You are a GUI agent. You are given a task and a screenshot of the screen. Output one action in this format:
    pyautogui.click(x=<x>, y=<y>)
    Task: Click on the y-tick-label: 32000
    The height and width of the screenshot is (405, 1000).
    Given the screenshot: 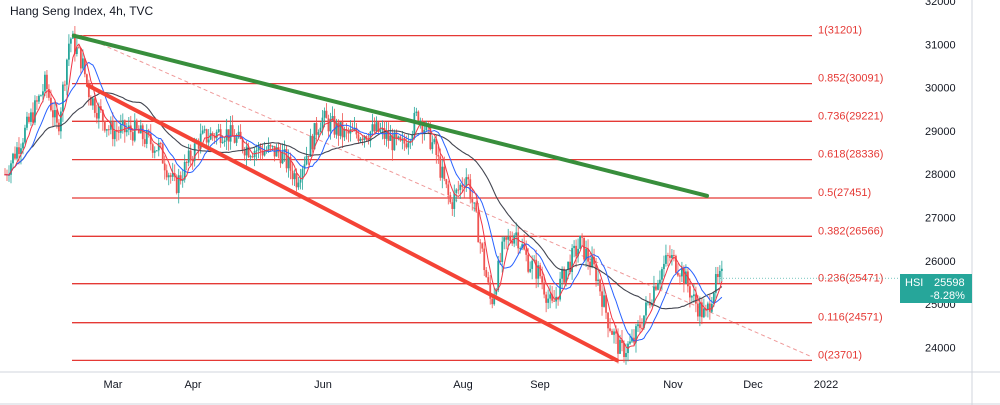 What is the action you would take?
    pyautogui.click(x=940, y=4)
    